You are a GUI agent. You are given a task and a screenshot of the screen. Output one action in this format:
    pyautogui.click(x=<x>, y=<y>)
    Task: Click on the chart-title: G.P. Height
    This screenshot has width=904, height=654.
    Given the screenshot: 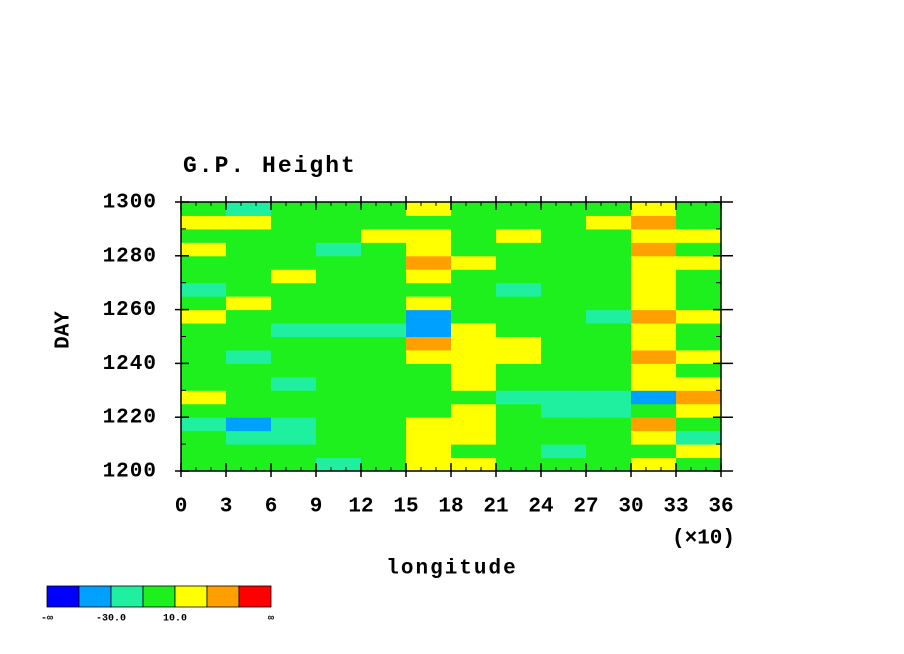 What is the action you would take?
    pyautogui.click(x=270, y=166)
    